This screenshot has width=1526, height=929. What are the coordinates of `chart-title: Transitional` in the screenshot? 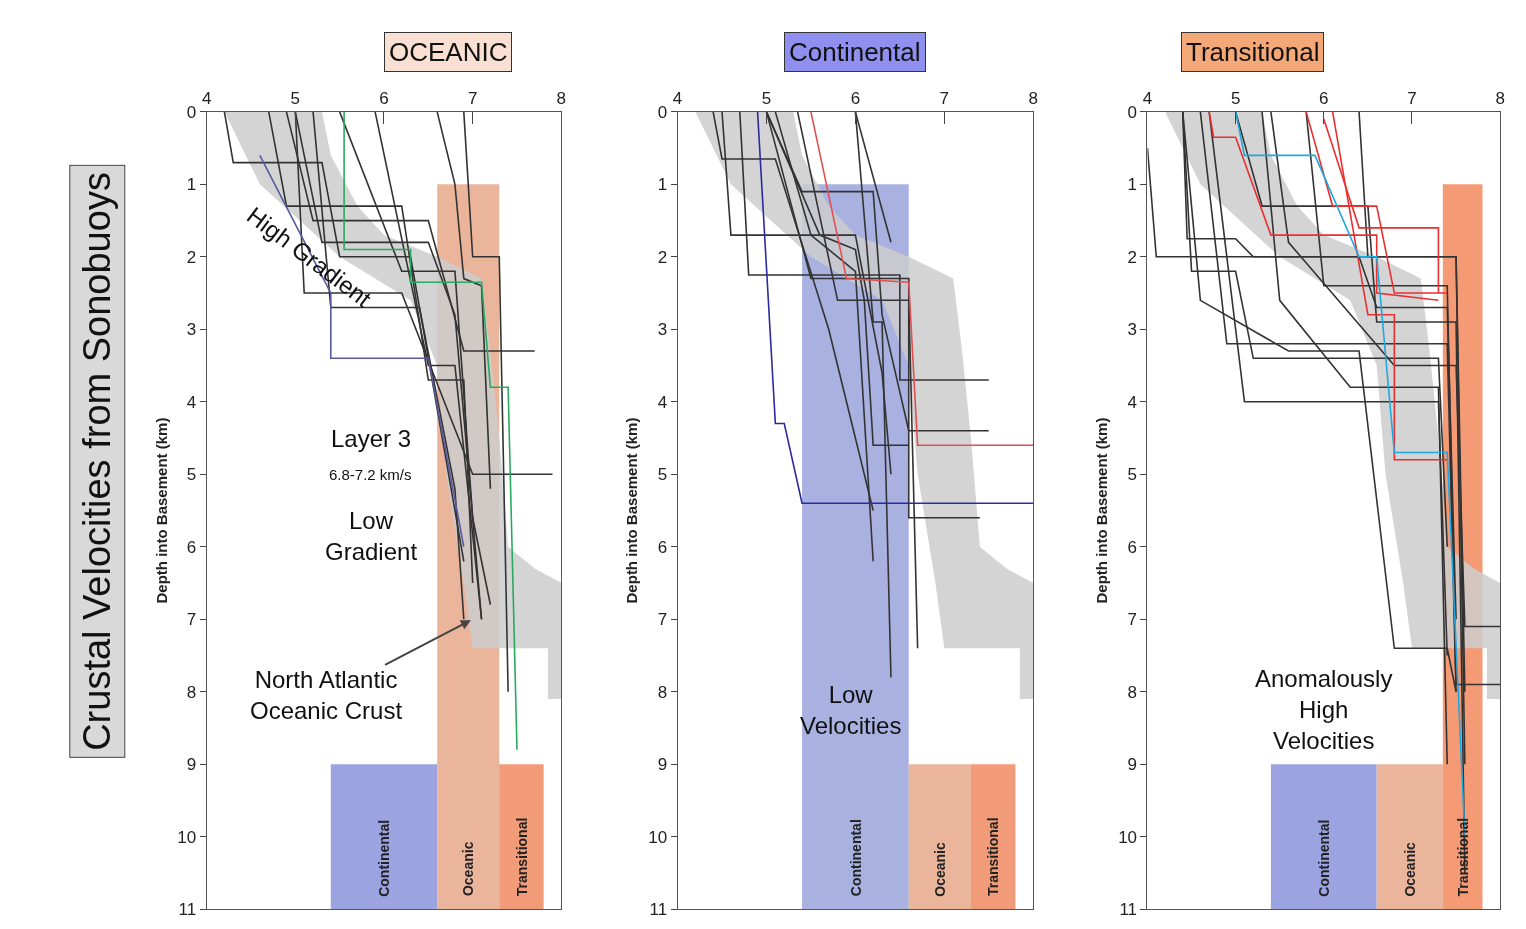 It's located at (1253, 52).